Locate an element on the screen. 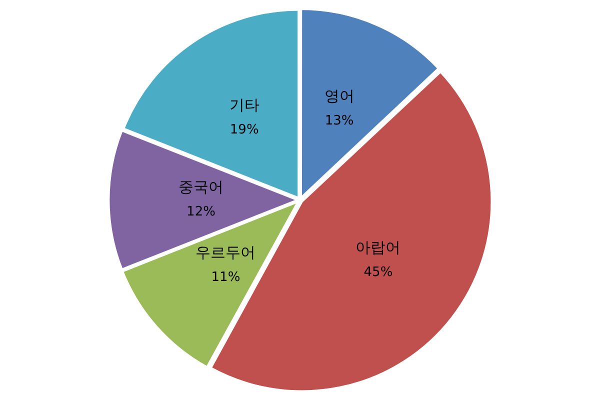 The image size is (600, 400). slice-label: 중국어 is located at coordinates (201, 187).